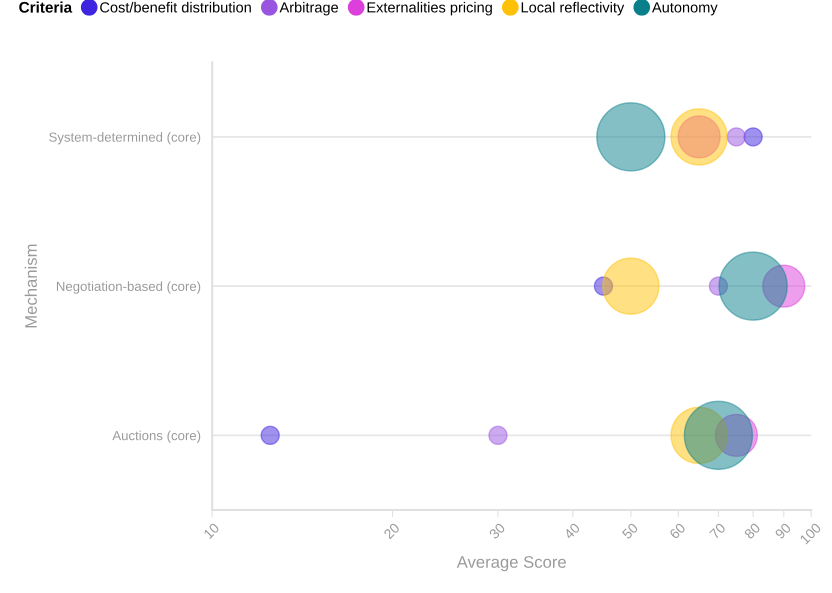  I want to click on legend-title: Criteria, so click(45, 7).